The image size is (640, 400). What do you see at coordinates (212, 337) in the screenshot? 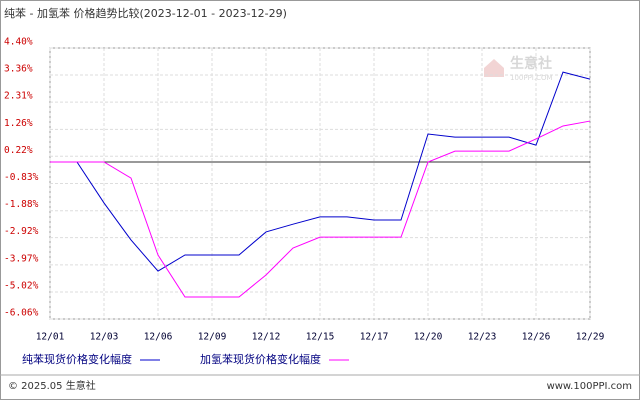
I see `x-tick-label: 12/09` at bounding box center [212, 337].